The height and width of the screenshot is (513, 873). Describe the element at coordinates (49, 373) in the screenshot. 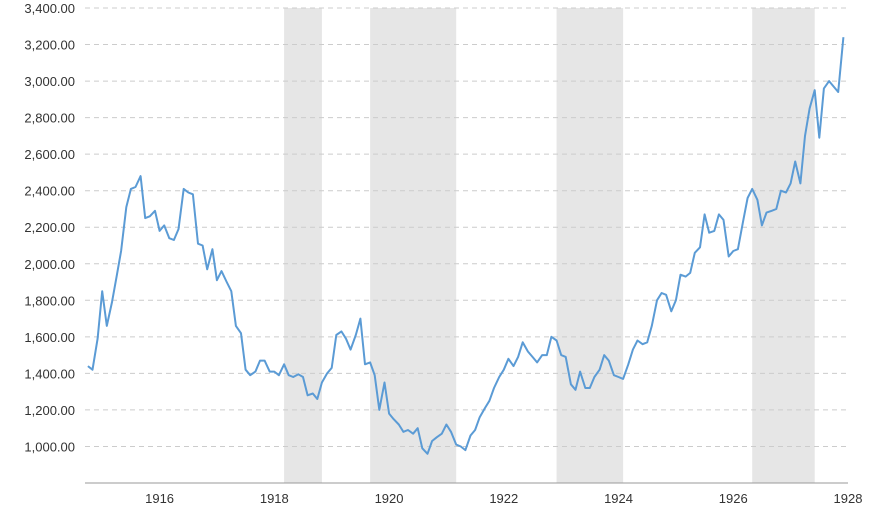

I see `y-tick-label: 1,400.00` at that location.